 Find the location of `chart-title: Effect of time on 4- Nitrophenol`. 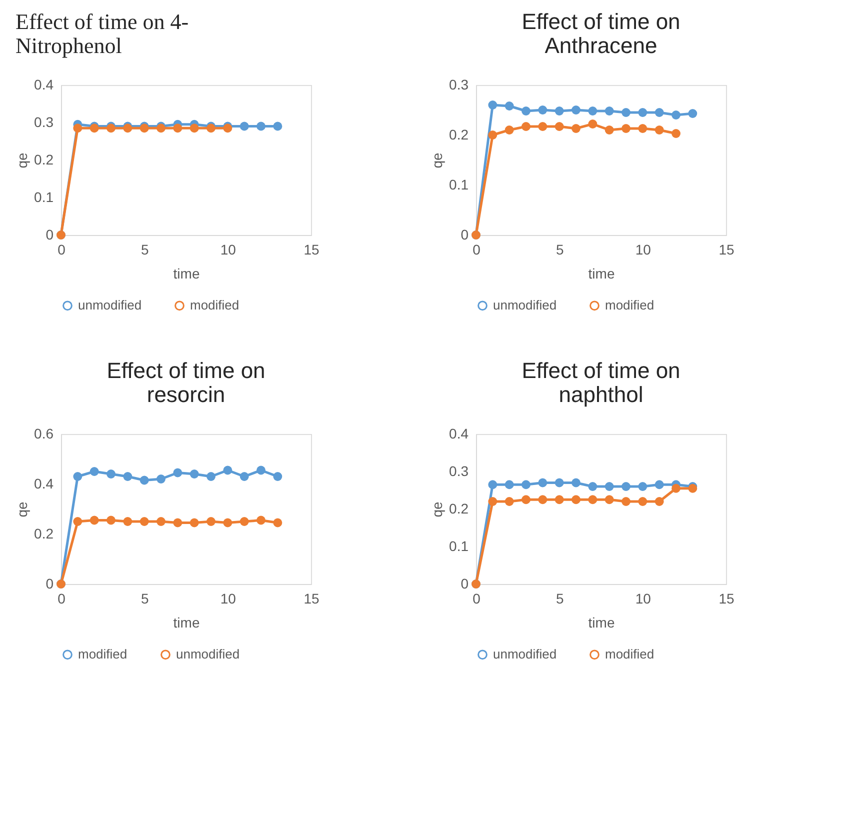

chart-title: Effect of time on 4- Nitrophenol is located at coordinates (102, 33).